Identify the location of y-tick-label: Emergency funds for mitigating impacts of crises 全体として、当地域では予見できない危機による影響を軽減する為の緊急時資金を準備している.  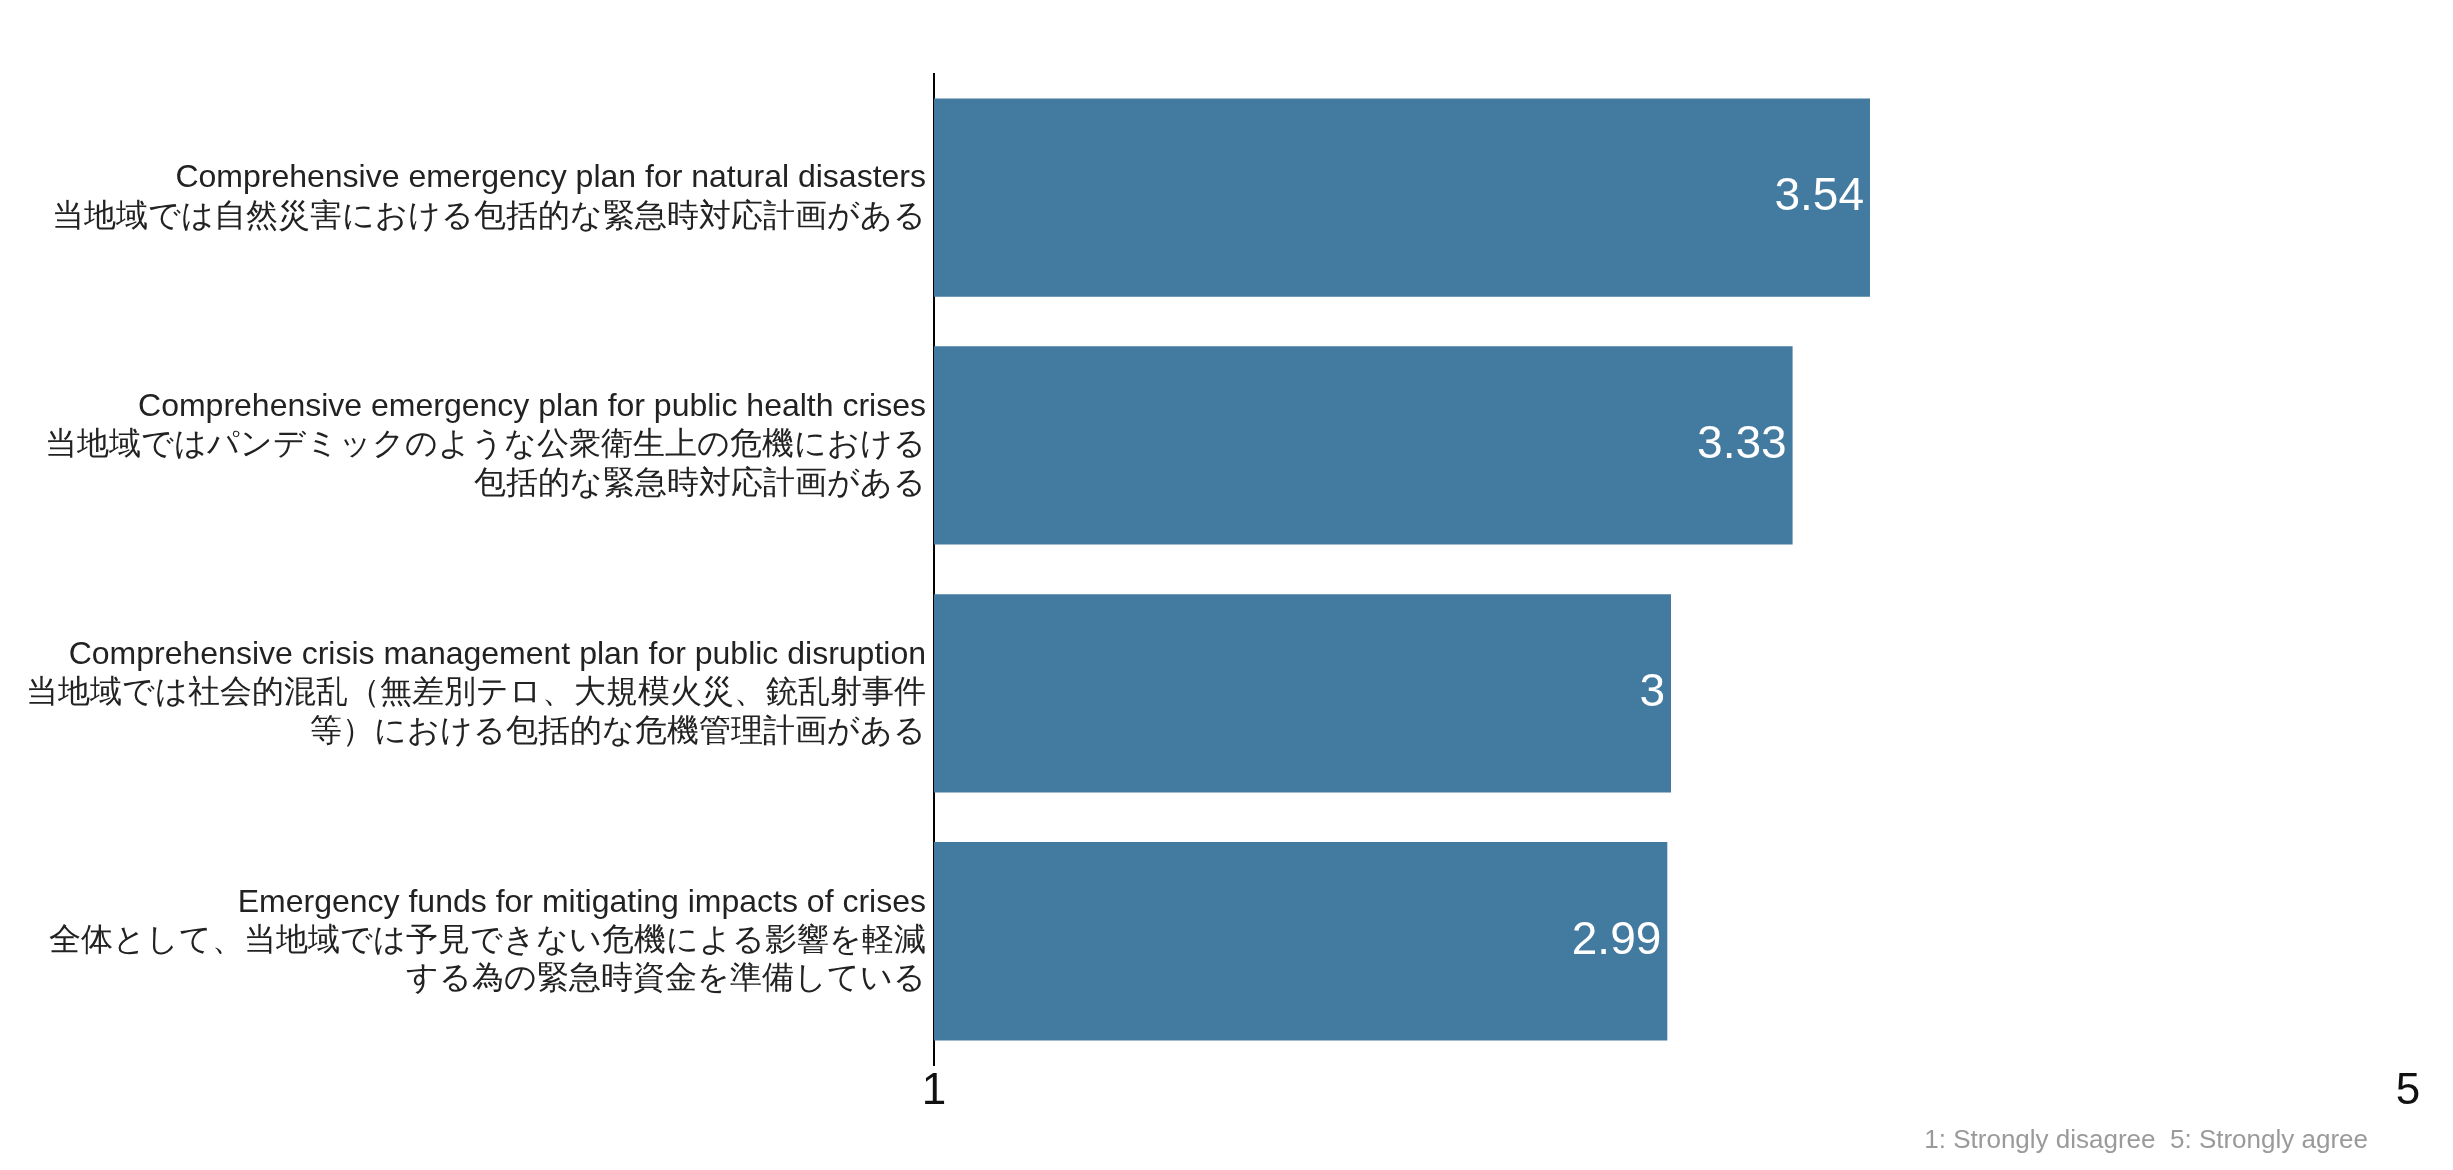
(487, 939).